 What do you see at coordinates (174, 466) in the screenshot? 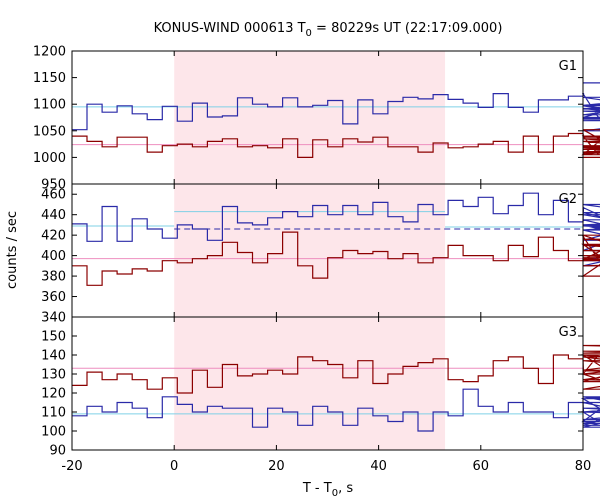
I see `x-tick-label: 0` at bounding box center [174, 466].